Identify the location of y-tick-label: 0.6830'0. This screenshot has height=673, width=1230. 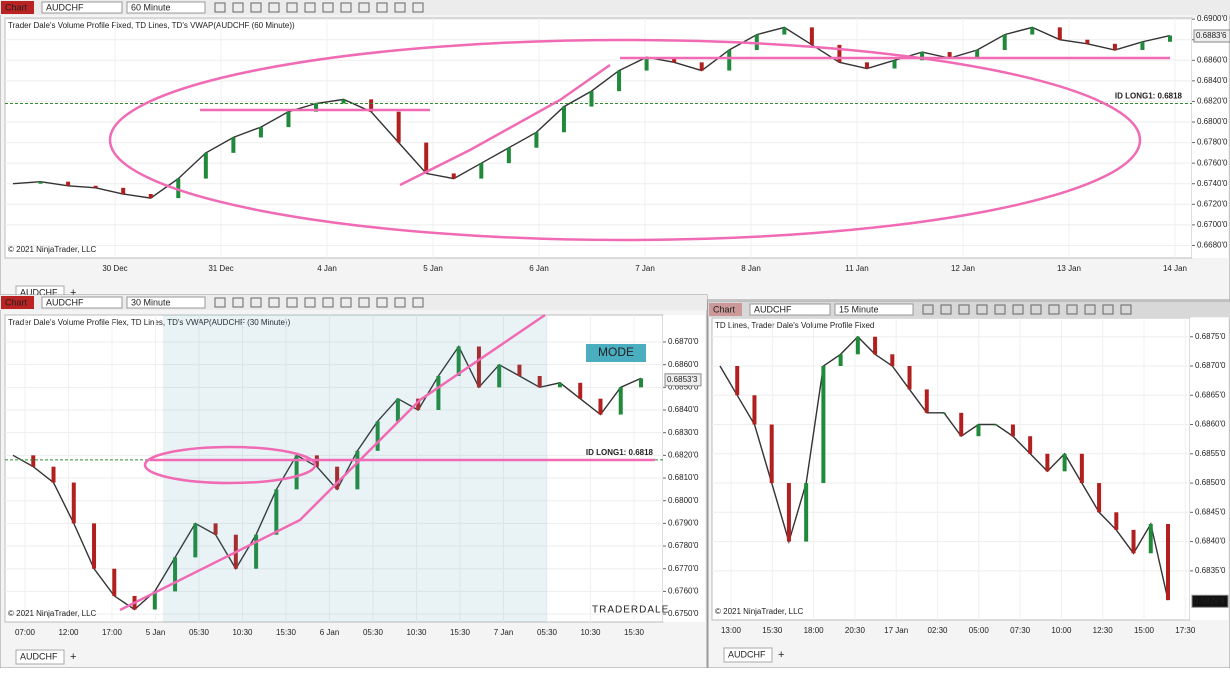
(683, 432).